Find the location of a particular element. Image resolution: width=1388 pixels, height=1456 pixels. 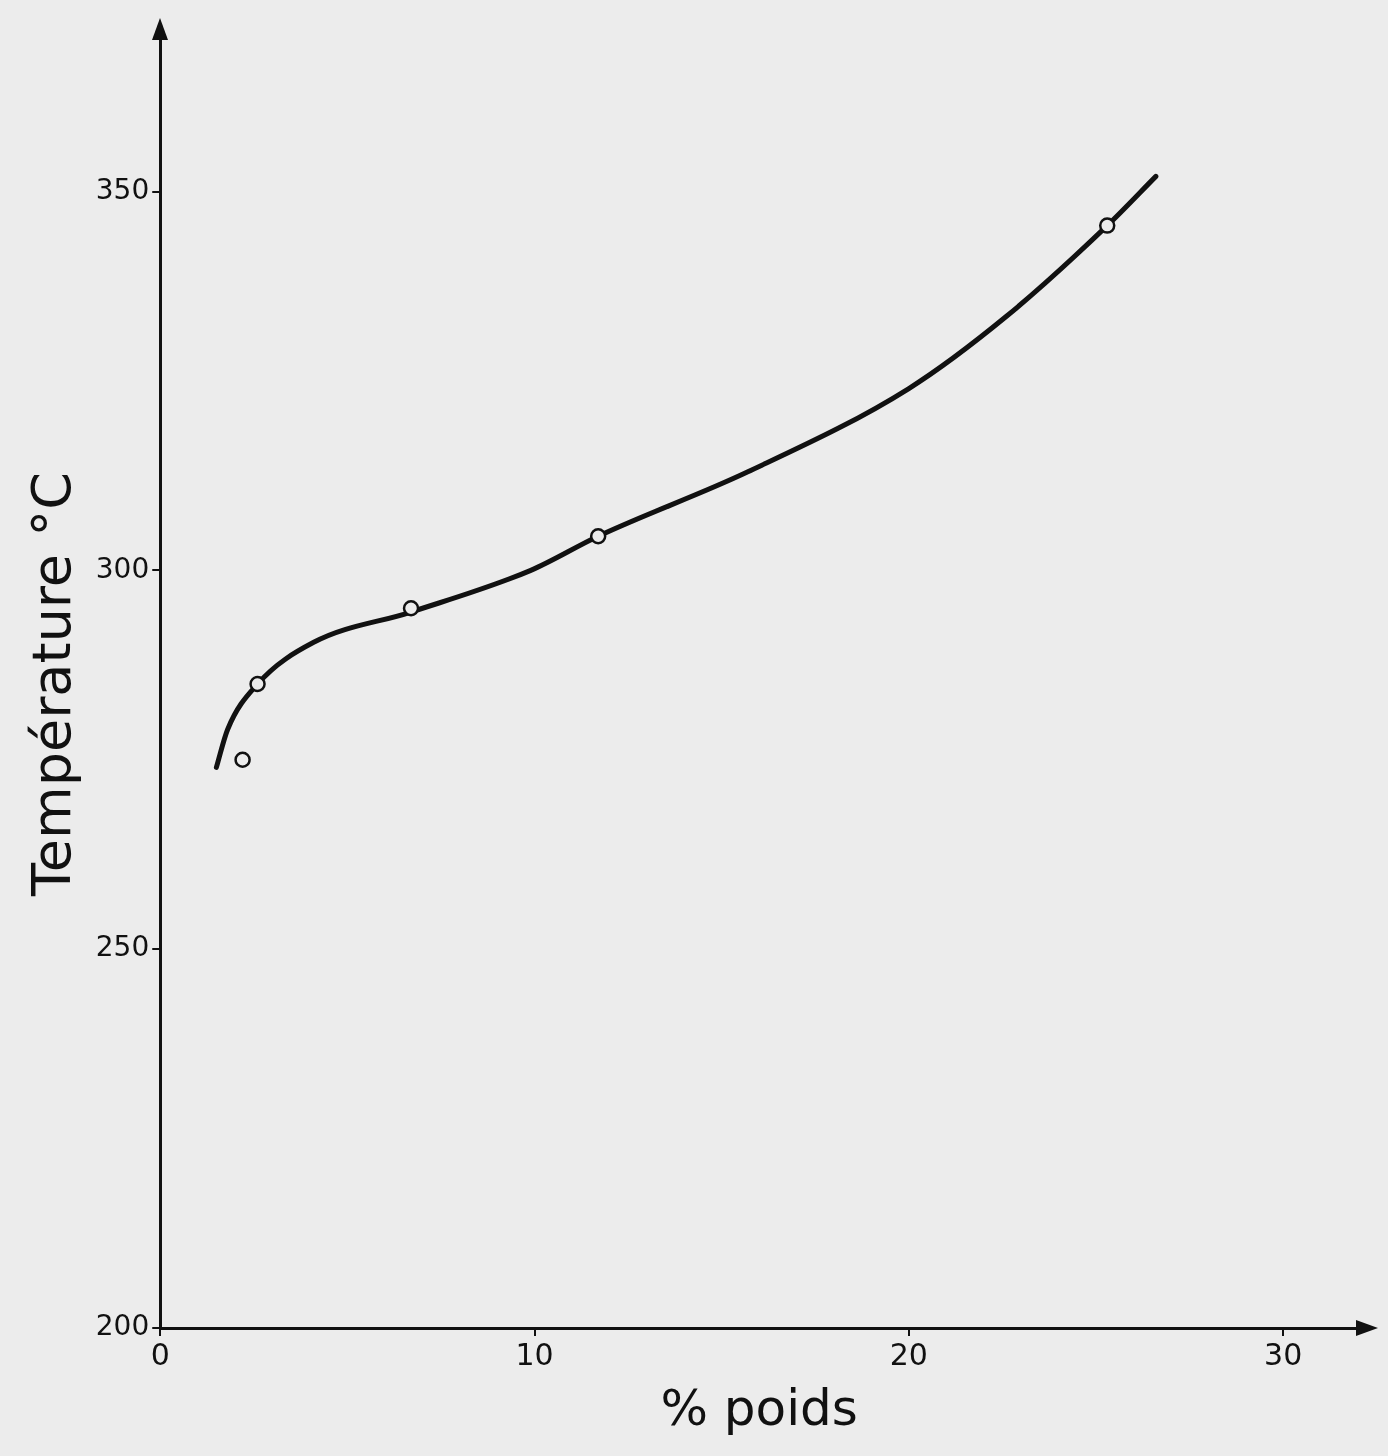

x-tick-label: 20 is located at coordinates (908, 1354).